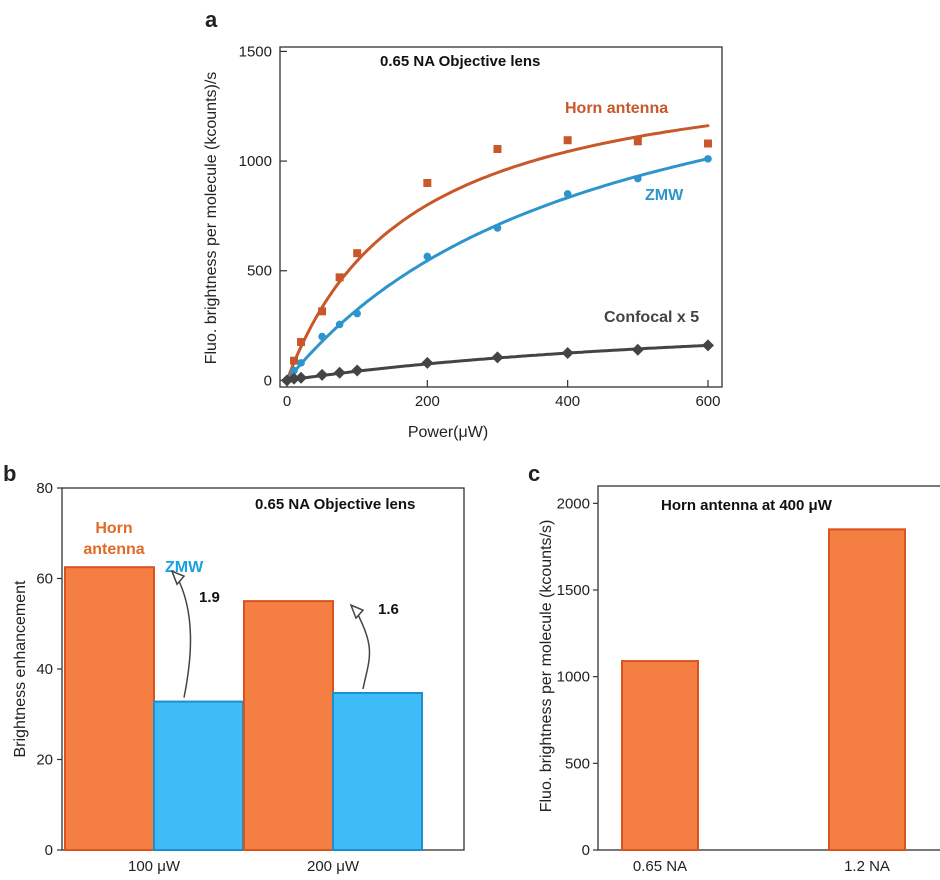 The width and height of the screenshot is (940, 880). Describe the element at coordinates (573, 590) in the screenshot. I see `panel-c-ytick-label: 1500` at that location.